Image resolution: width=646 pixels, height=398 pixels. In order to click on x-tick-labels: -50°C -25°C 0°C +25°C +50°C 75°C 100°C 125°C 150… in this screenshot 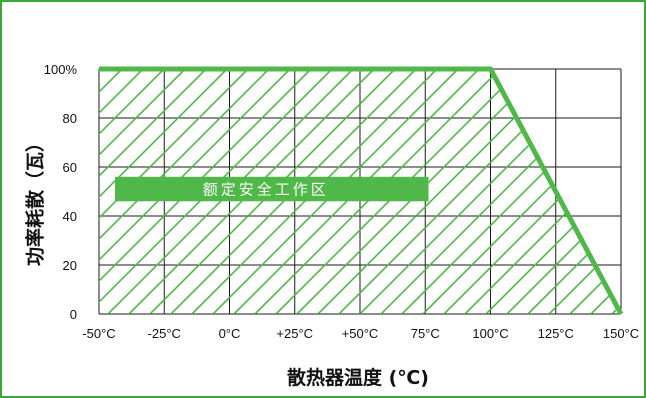, I will do `click(360, 333)`.